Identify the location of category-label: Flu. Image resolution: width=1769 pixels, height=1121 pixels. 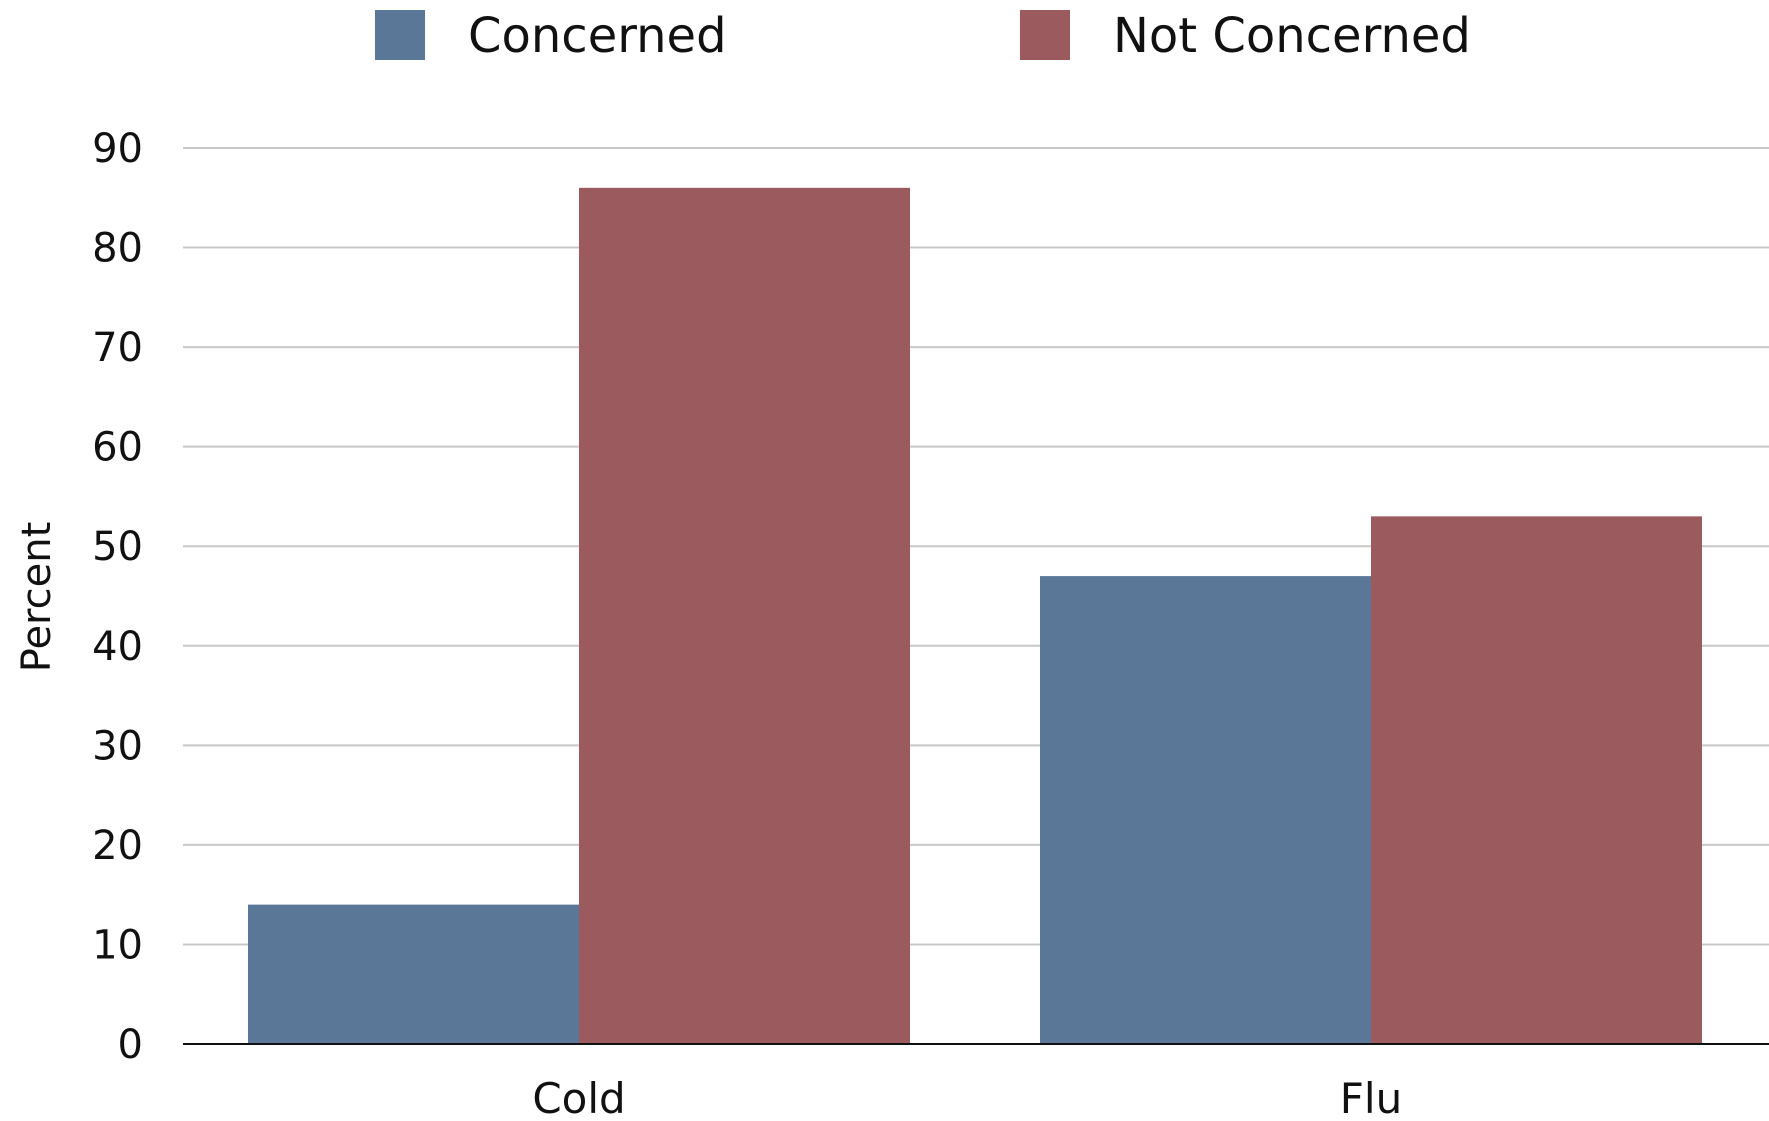
(1371, 1097).